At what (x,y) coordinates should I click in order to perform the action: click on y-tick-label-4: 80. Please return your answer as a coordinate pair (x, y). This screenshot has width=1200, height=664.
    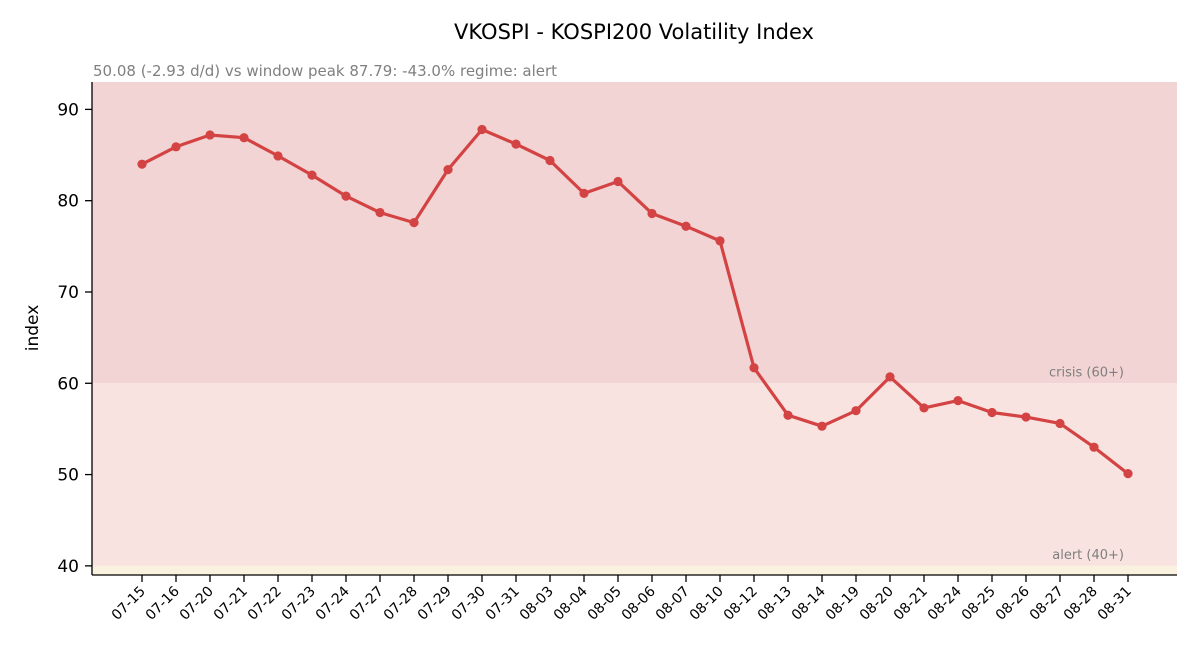
    Looking at the image, I should click on (68, 202).